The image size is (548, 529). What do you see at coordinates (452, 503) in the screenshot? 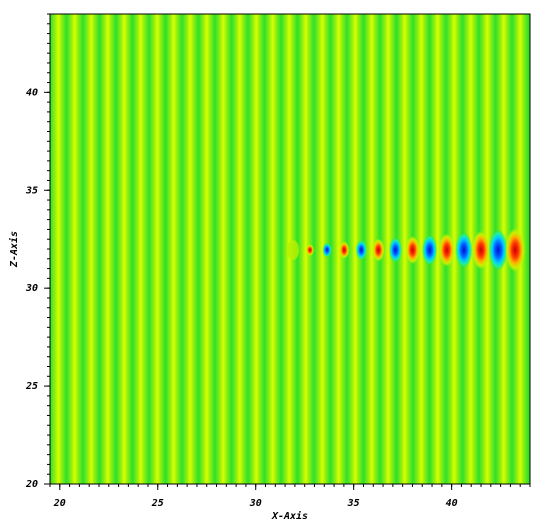
I see `x-tick-label: 40` at bounding box center [452, 503].